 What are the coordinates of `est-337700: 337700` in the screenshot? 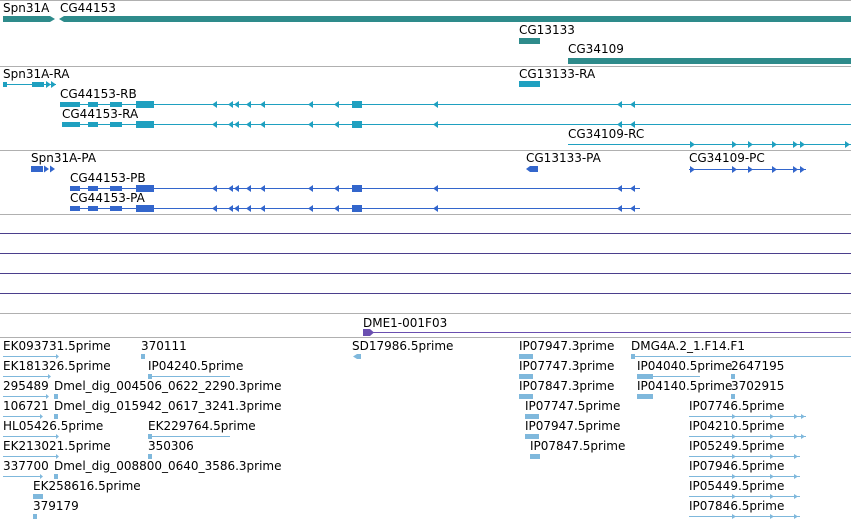 It's located at (26, 469).